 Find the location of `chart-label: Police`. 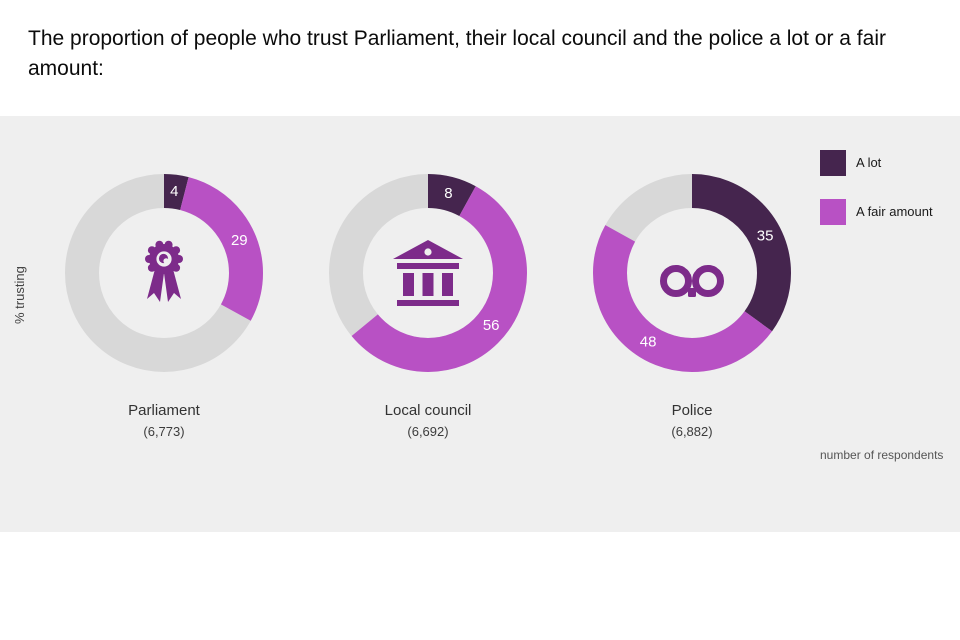

chart-label: Police is located at coordinates (692, 410).